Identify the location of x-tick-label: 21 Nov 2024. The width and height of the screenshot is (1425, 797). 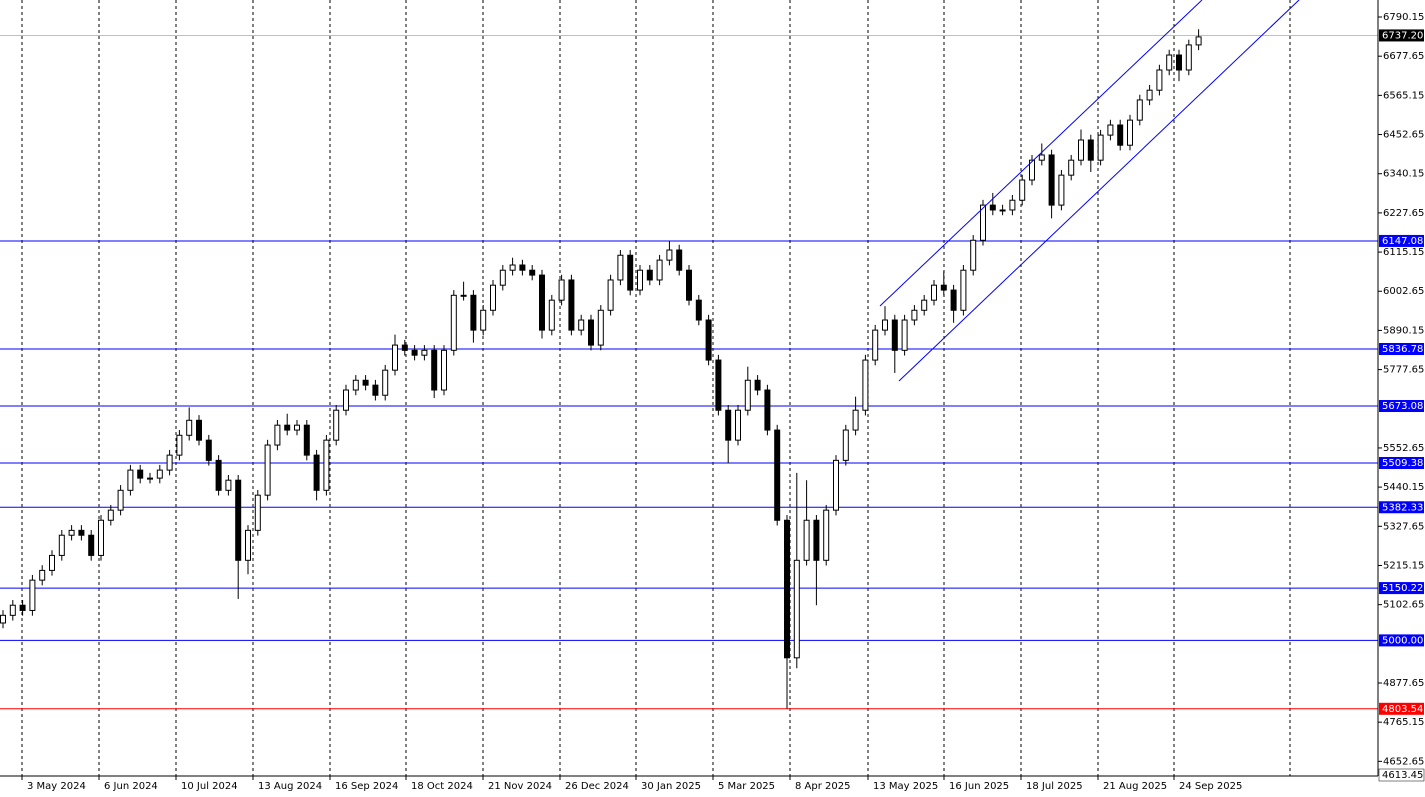
(520, 786).